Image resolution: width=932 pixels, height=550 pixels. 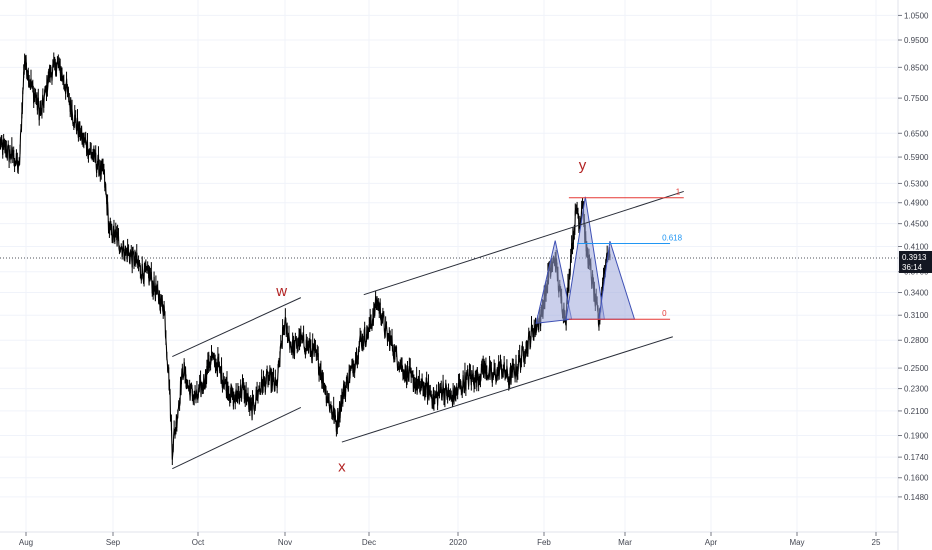 What do you see at coordinates (916, 247) in the screenshot?
I see `y-tick-label: 0.4100` at bounding box center [916, 247].